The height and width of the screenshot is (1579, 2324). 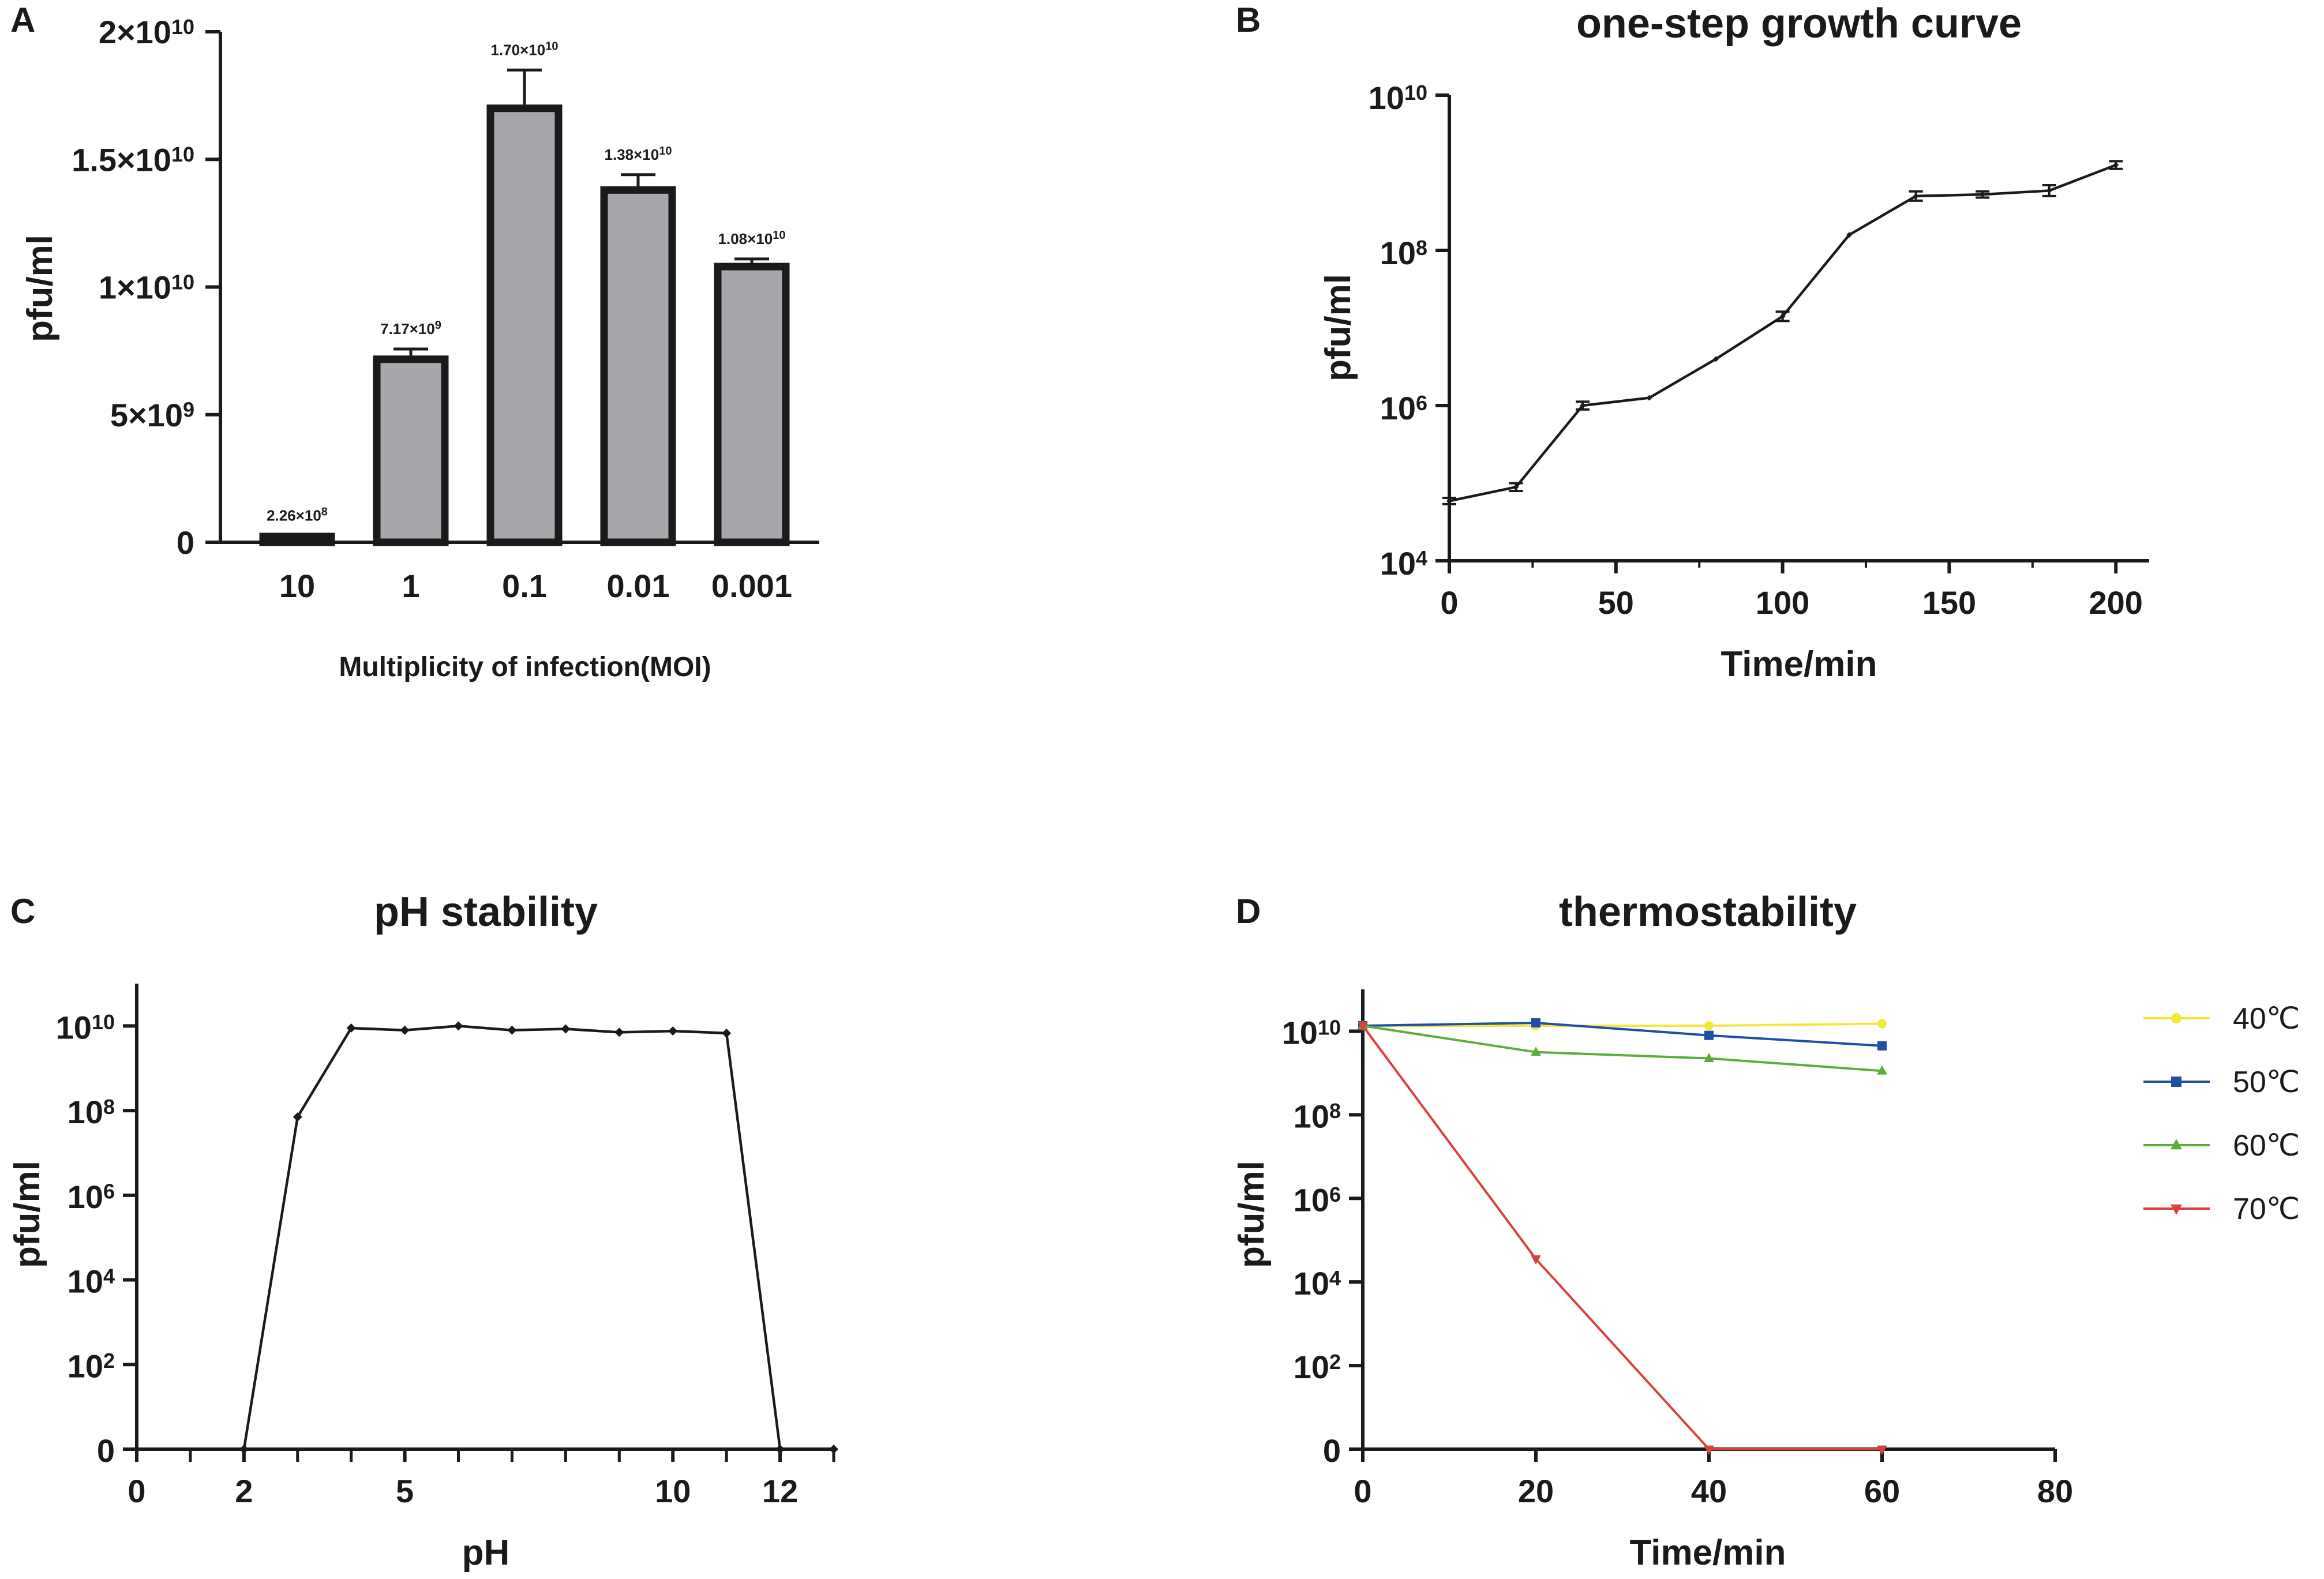 I want to click on panel-letter-d: D, so click(x=1248, y=911).